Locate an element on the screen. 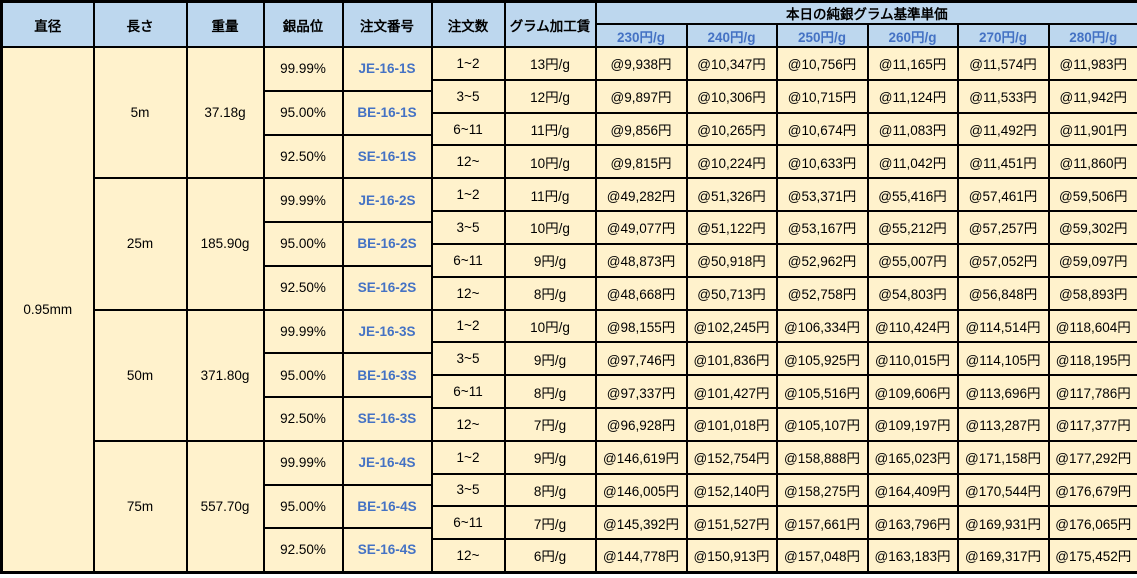 The width and height of the screenshot is (1137, 578). price-cell: @11,042円 is located at coordinates (912, 162).